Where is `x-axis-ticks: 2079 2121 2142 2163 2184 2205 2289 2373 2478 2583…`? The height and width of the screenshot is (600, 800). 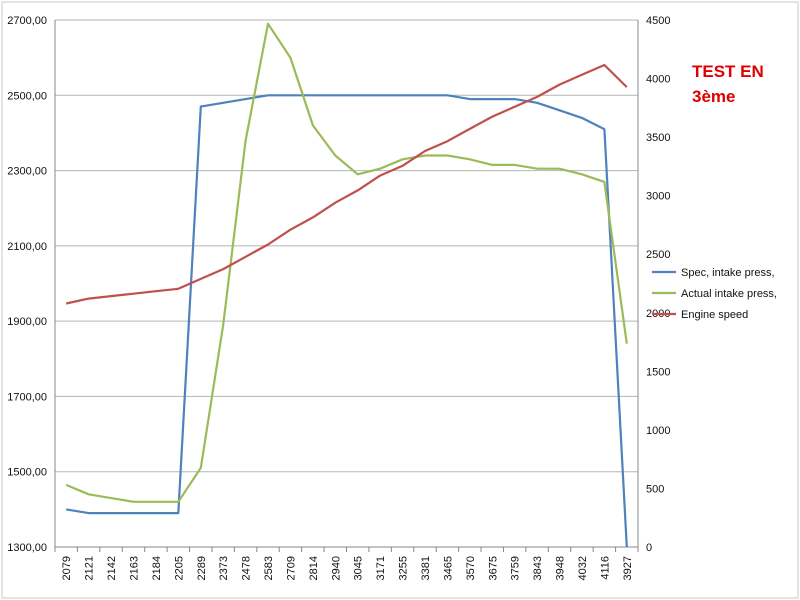 x-axis-ticks: 2079 2121 2142 2163 2184 2205 2289 2373 2478 2583… is located at coordinates (347, 568).